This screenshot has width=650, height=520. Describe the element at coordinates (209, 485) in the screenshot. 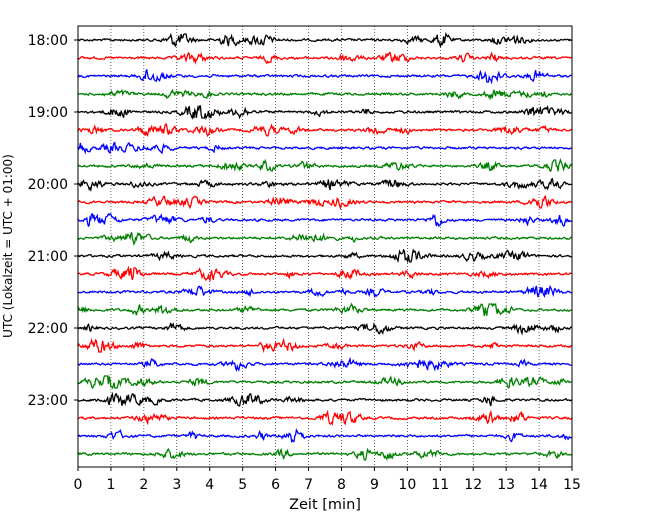

I see `x-tick-label: 4` at that location.